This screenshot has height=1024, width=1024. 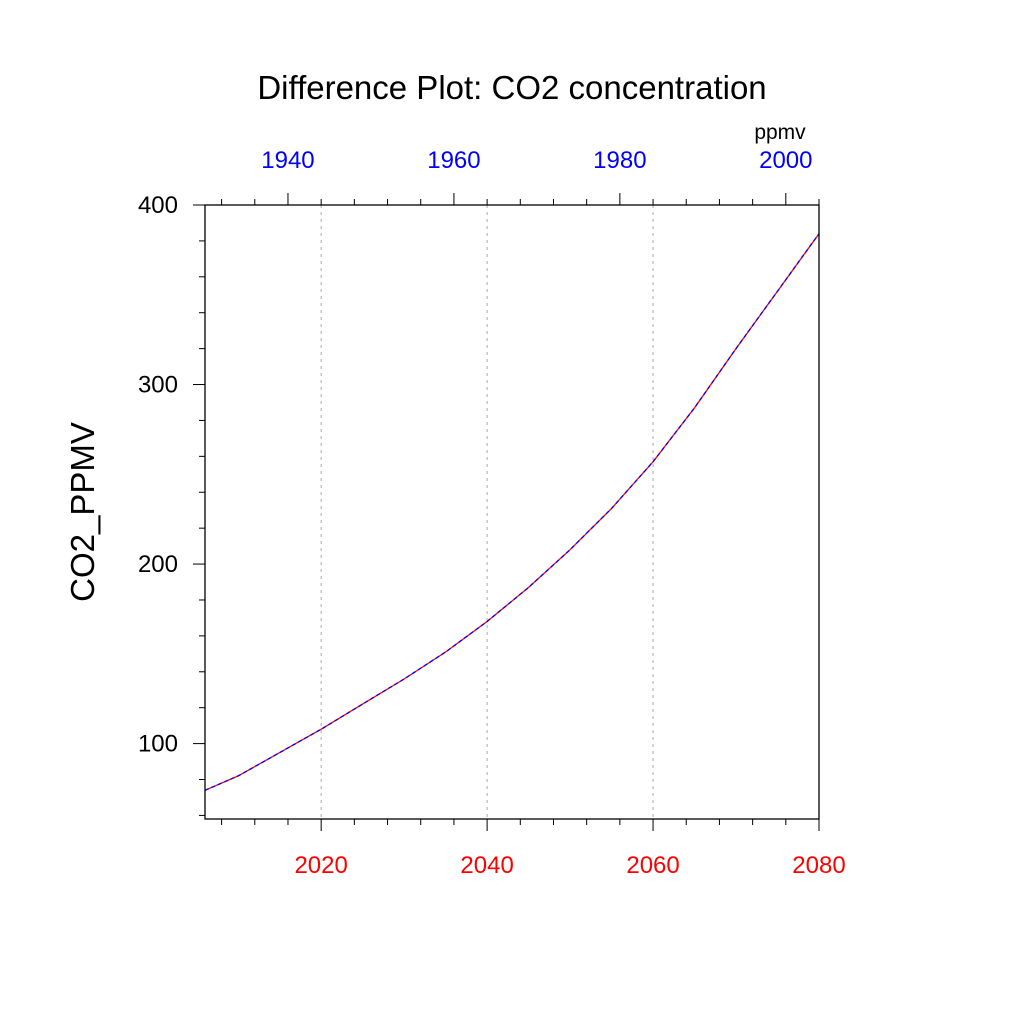 I want to click on y-tick-label: 100, so click(x=158, y=744).